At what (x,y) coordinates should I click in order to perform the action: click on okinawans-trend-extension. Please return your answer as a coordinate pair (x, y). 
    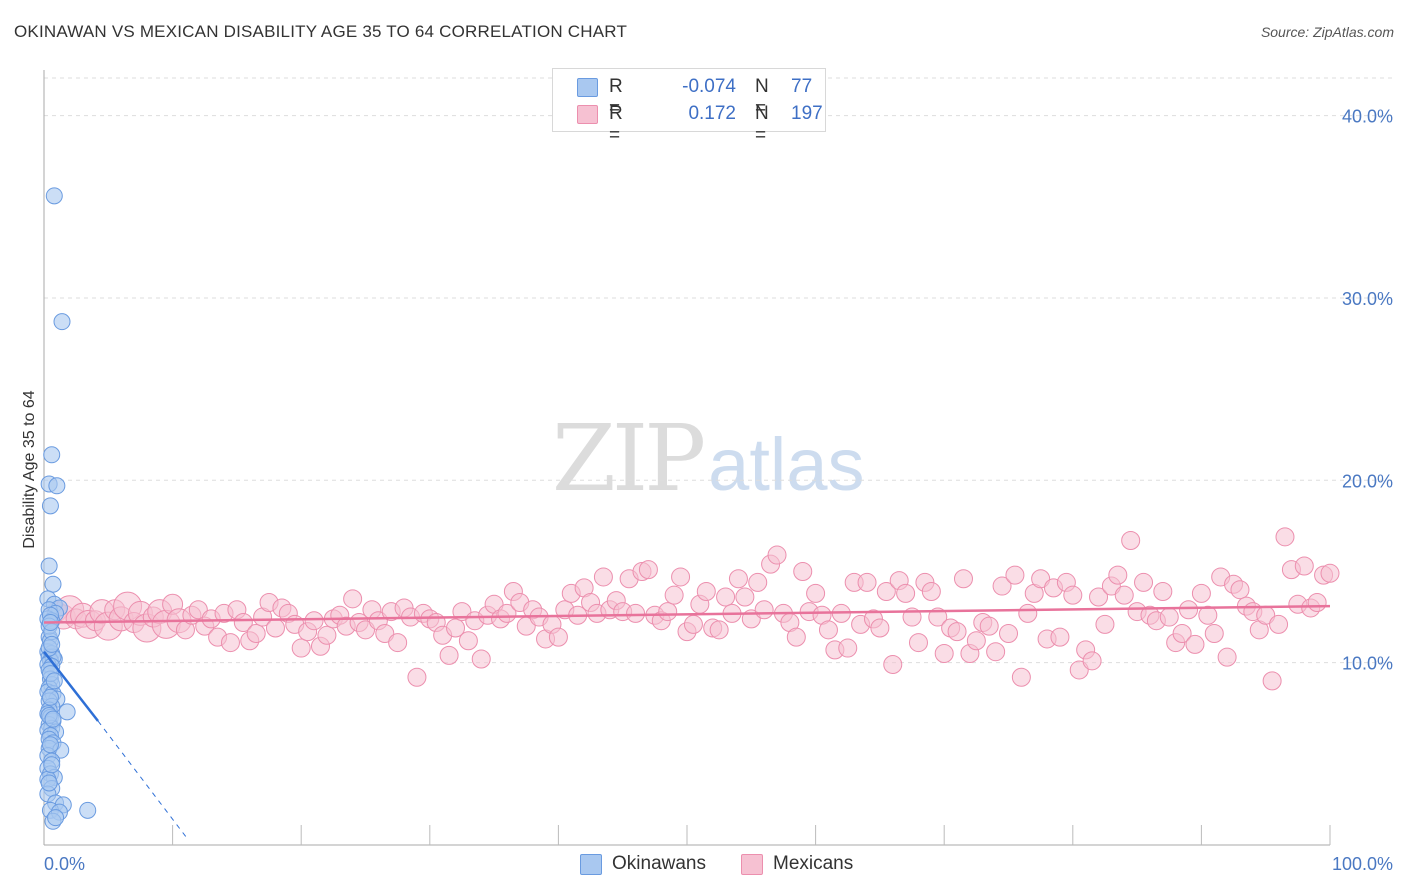
    Looking at the image, I should click on (143, 780).